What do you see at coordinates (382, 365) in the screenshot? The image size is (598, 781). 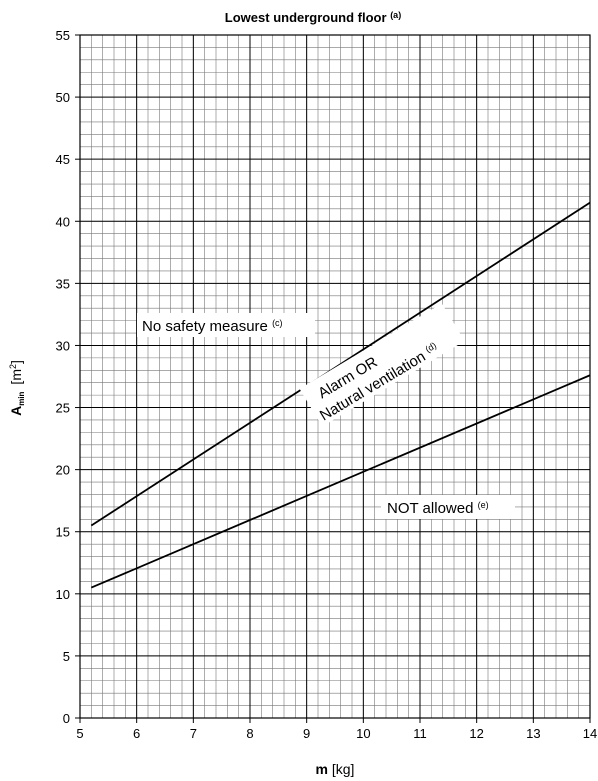 I see `annotation-alarm-or-ventilation: Alarm OR Natural ventilation (d)` at bounding box center [382, 365].